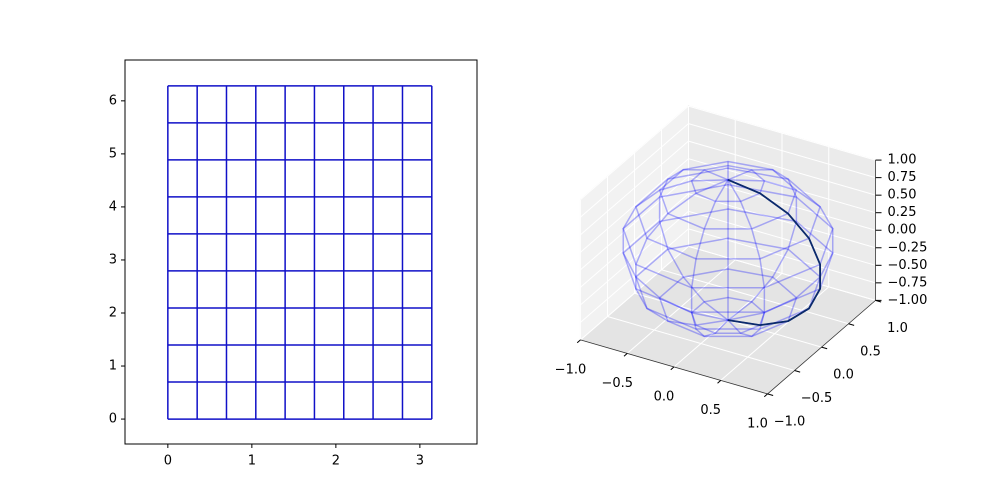 This screenshot has height=500, width=1000. What do you see at coordinates (902, 230) in the screenshot?
I see `z-tick-label: 0.00` at bounding box center [902, 230].